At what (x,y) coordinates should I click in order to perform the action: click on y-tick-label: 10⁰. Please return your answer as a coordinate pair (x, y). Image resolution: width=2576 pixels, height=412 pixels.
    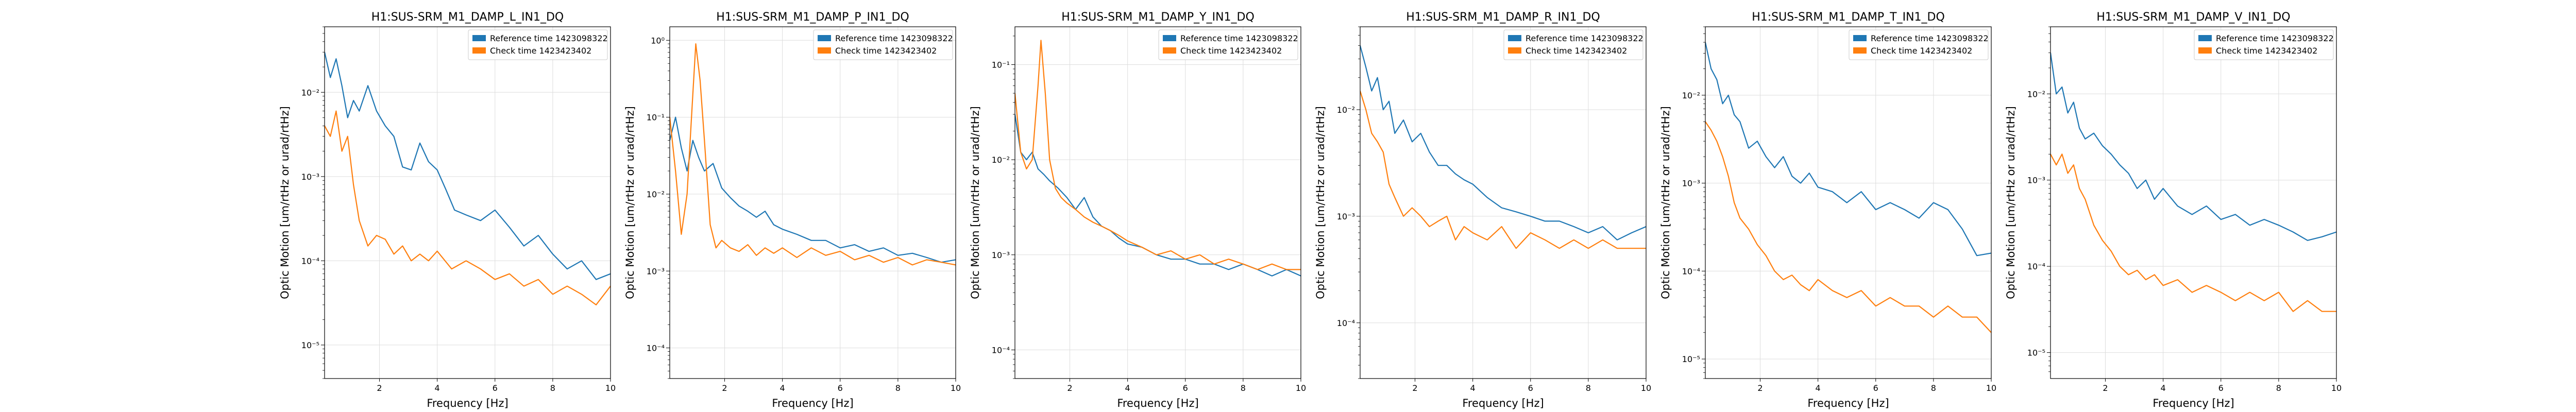
    Looking at the image, I should click on (658, 41).